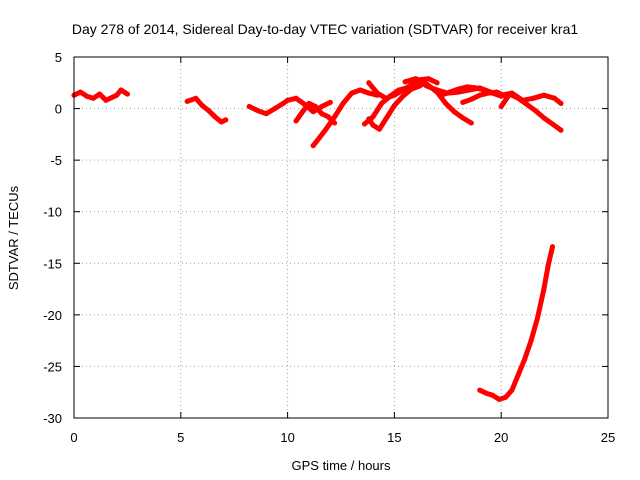 Image resolution: width=640 pixels, height=480 pixels. I want to click on y-tick-label: -10, so click(52, 212).